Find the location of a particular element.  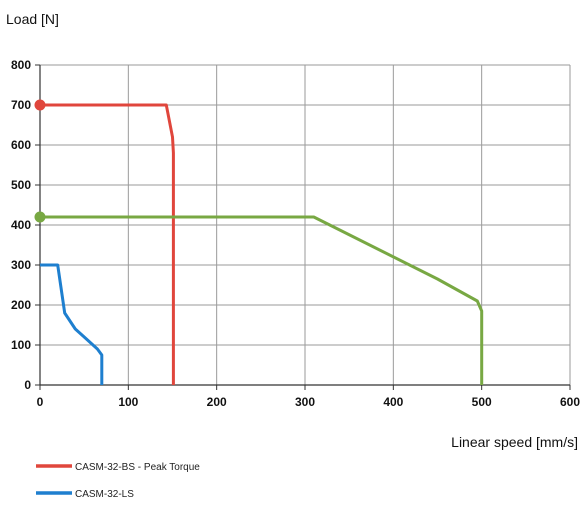

y-tick-label: 400 is located at coordinates (21, 225).